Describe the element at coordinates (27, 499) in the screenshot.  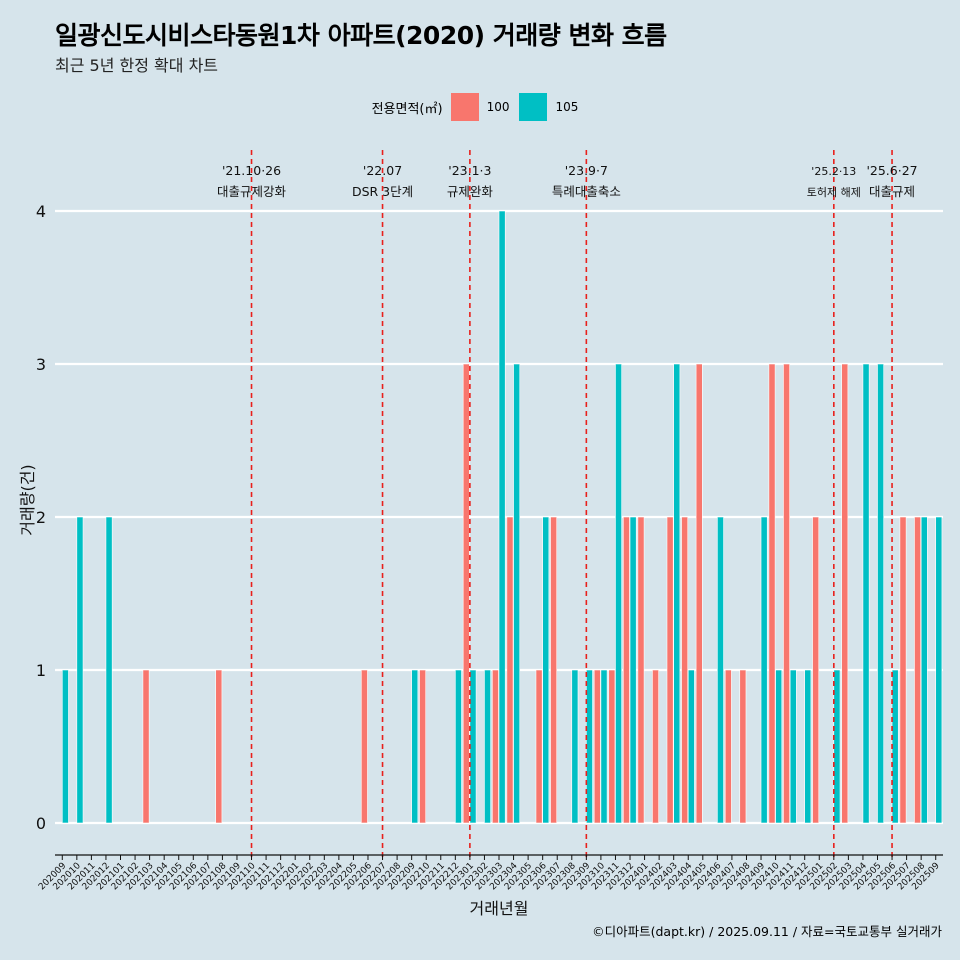
I see `y-axis-title: 거래량(건)` at that location.